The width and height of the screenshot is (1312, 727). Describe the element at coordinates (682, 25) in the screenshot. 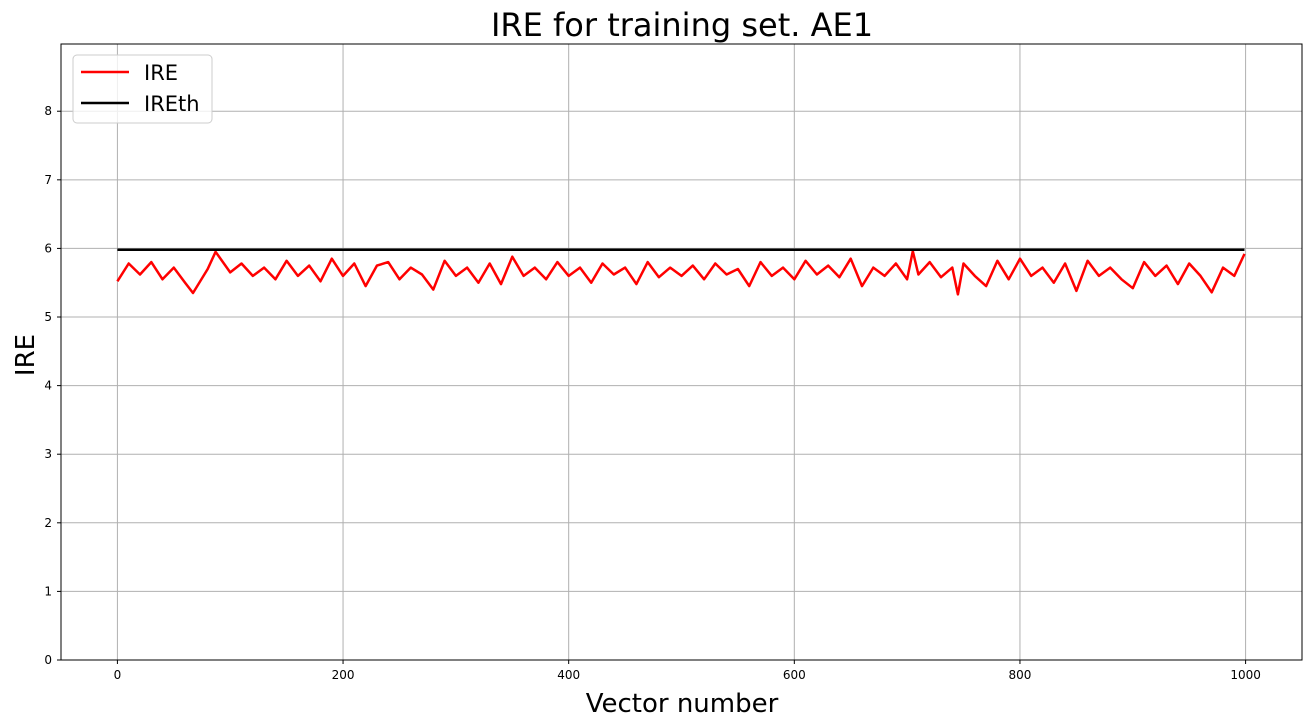

I see `chart-title: IRE for training set. AE1` at that location.